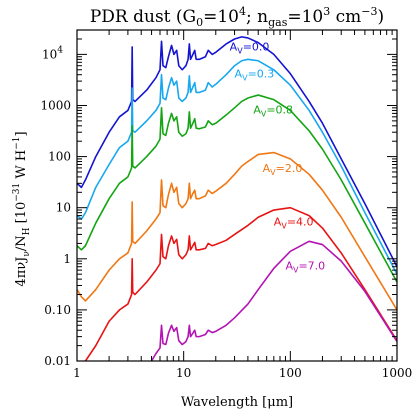 The height and width of the screenshot is (415, 415). What do you see at coordinates (326, 11) in the screenshot?
I see `title-sup-3: 3` at bounding box center [326, 11].